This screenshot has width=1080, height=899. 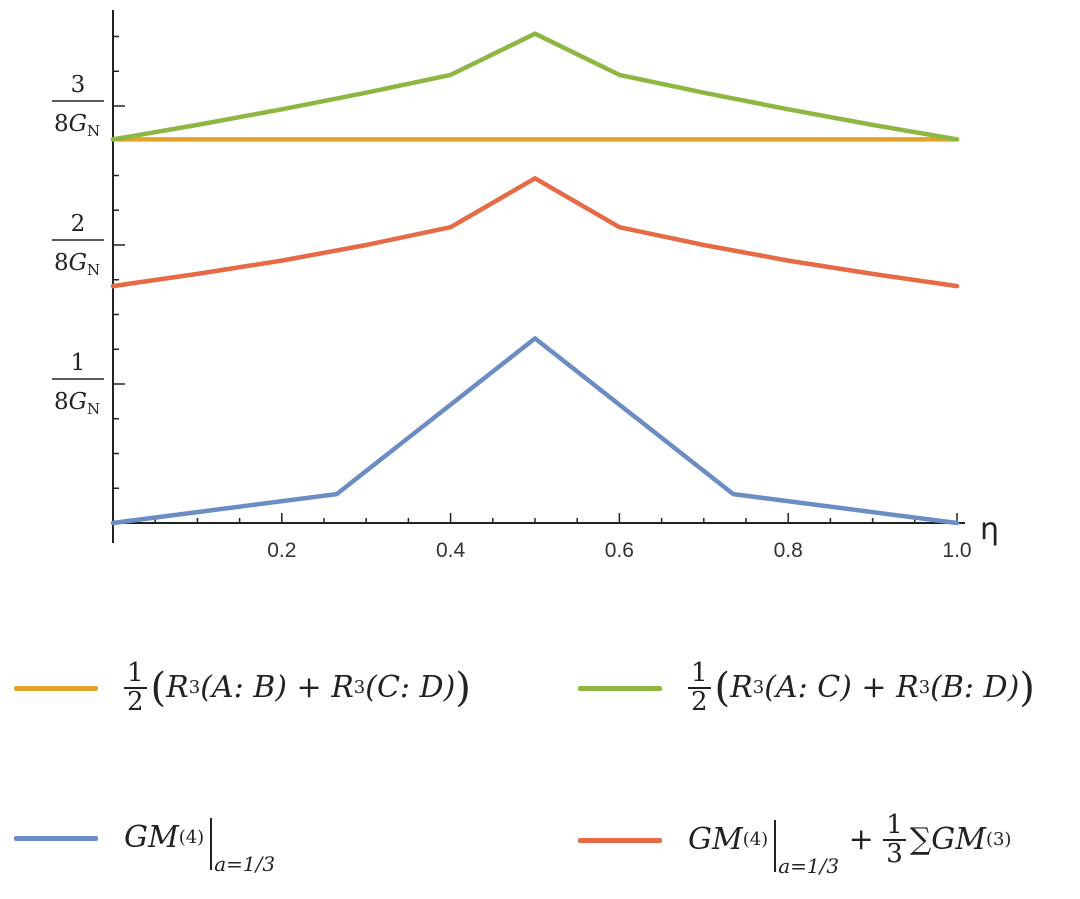 I want to click on x-tick-label: 0.2, so click(x=281, y=550).